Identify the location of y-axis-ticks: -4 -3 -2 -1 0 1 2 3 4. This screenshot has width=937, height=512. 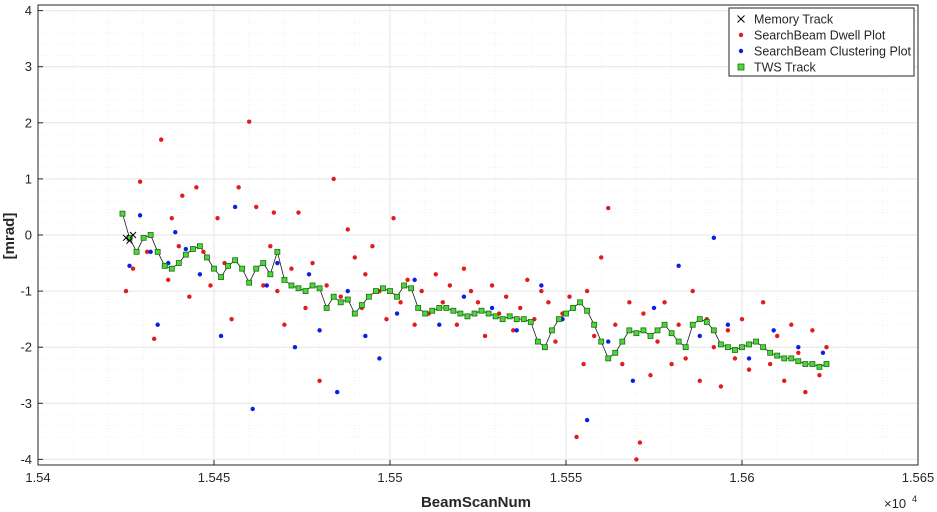
(31, 235).